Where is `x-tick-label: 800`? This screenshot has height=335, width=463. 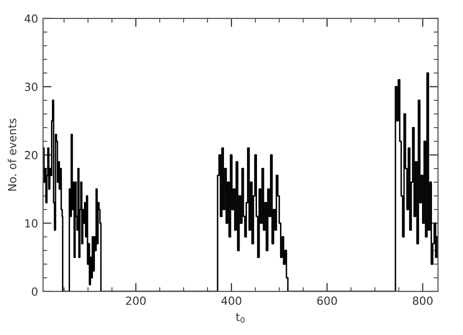
x-tick-label: 800 is located at coordinates (422, 300).